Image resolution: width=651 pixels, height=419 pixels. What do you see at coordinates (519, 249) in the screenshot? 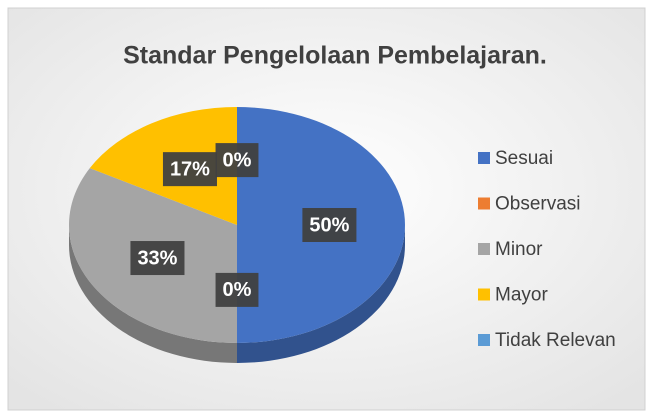
I see `legend-label: Minor` at bounding box center [519, 249].